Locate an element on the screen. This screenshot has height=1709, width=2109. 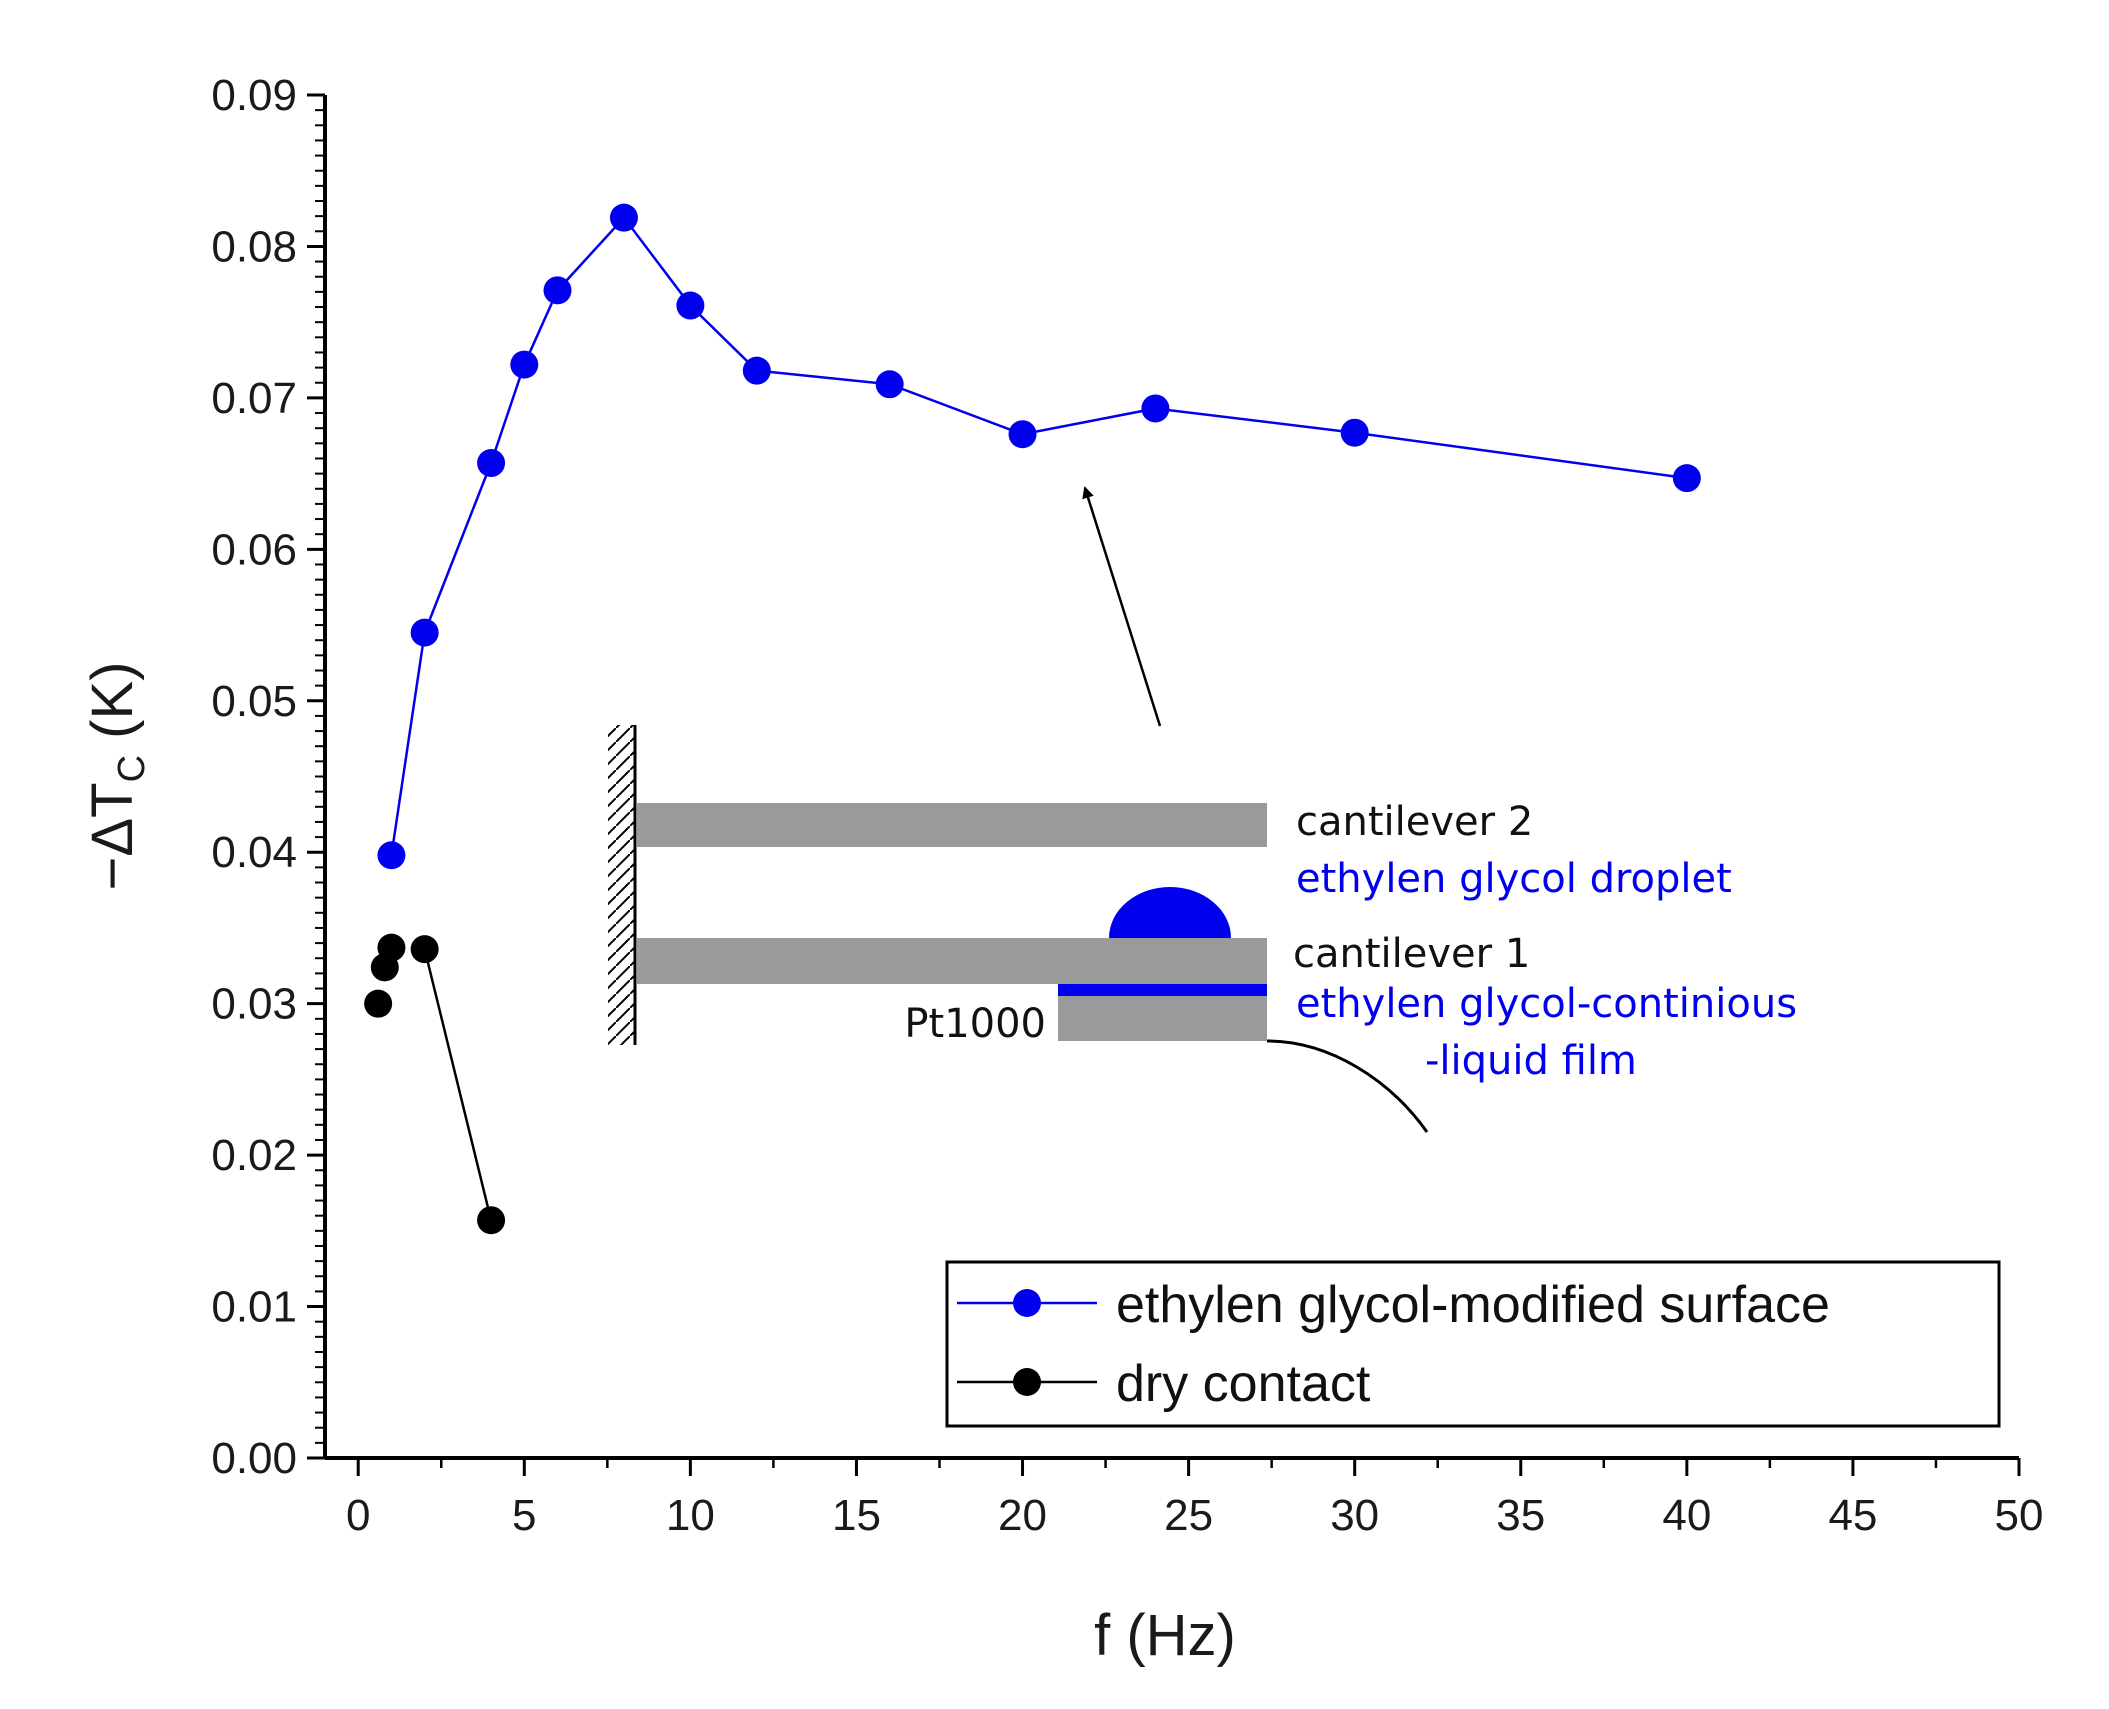
y-ticks: 0.00 0.01 0.02 0.03 0.04 0.05 0.06 0.07 0.08 0.09 is located at coordinates (268, 777).